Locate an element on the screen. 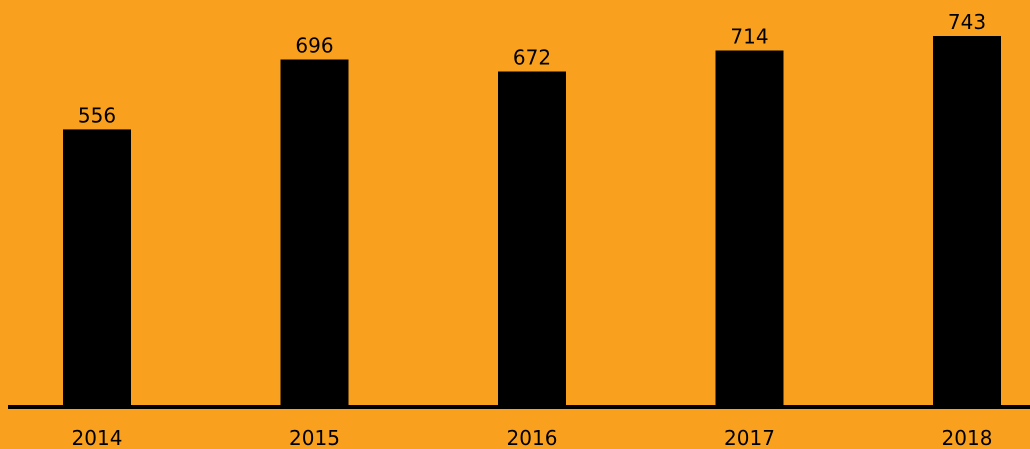 This screenshot has width=1030, height=449. value-label-2016: 672 is located at coordinates (532, 58).